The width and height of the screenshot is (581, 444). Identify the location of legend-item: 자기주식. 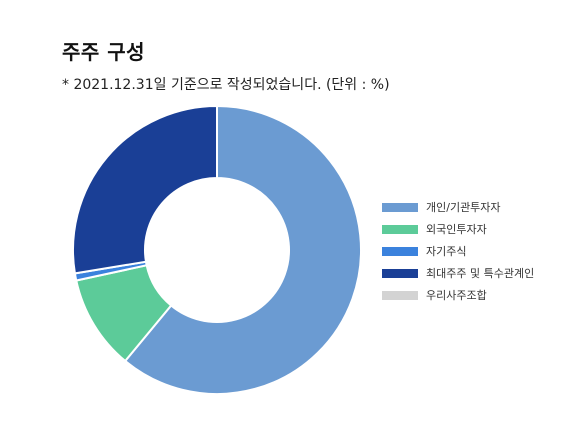
(458, 251).